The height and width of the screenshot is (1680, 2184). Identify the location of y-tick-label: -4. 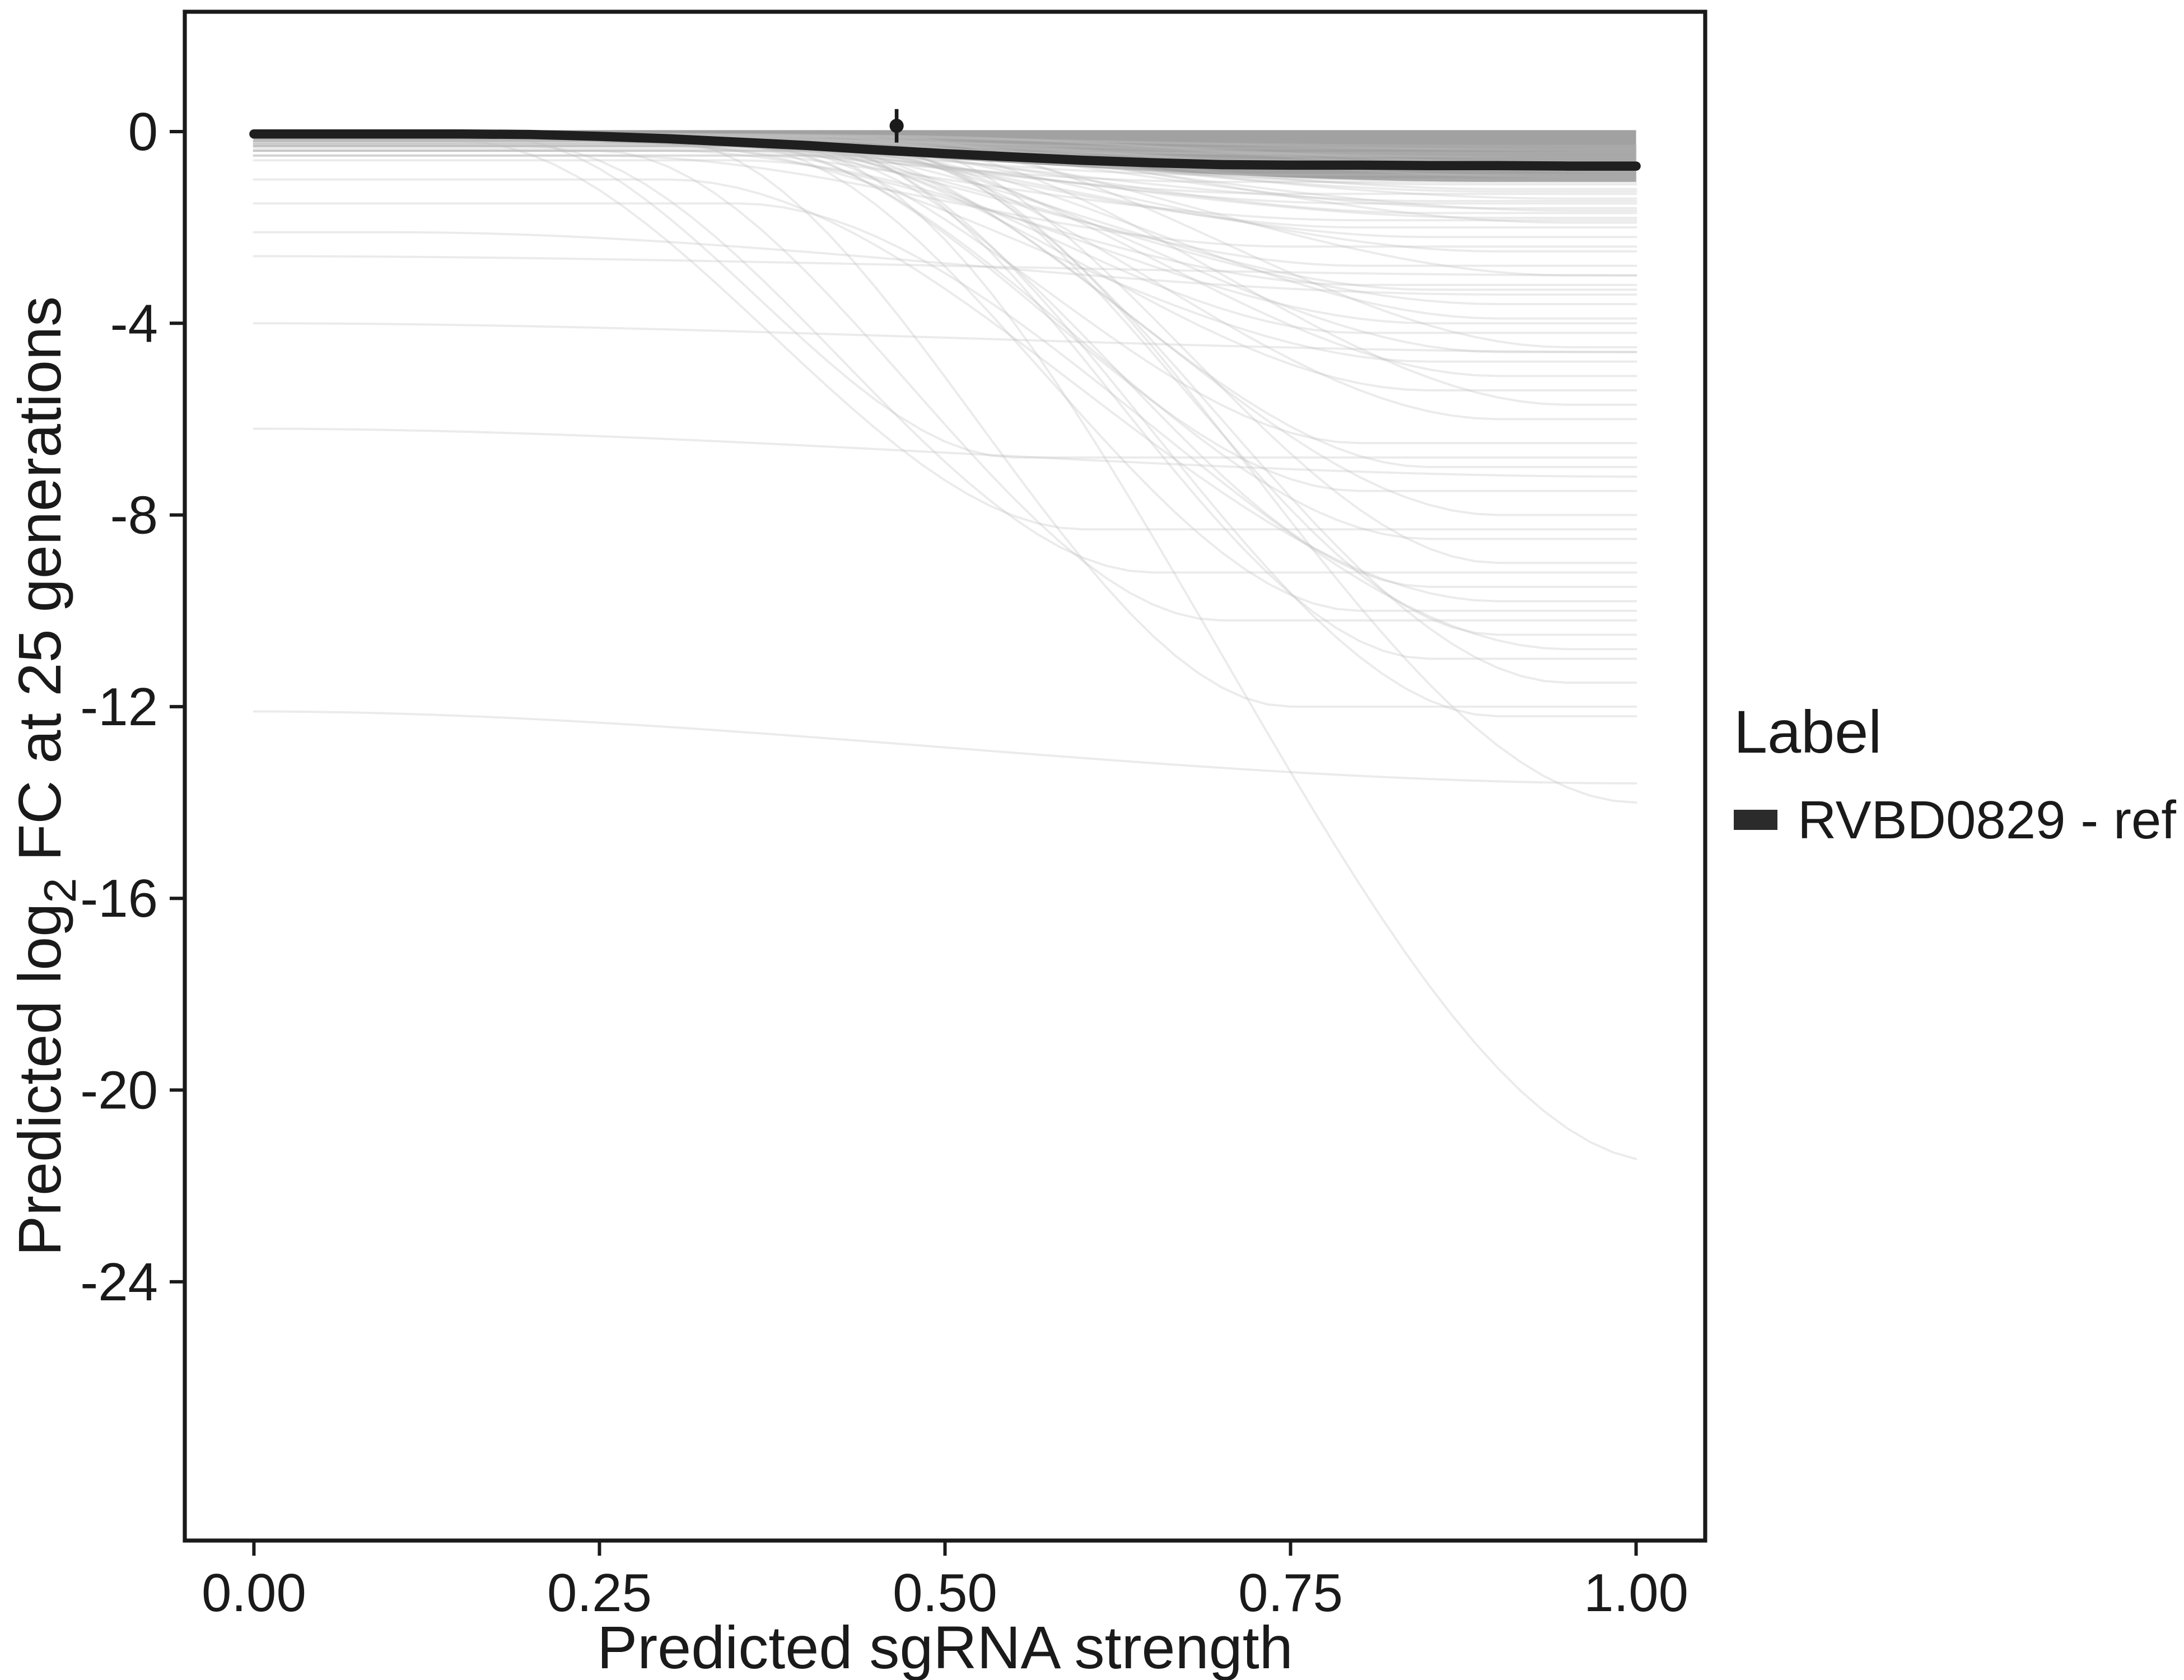
(134, 323).